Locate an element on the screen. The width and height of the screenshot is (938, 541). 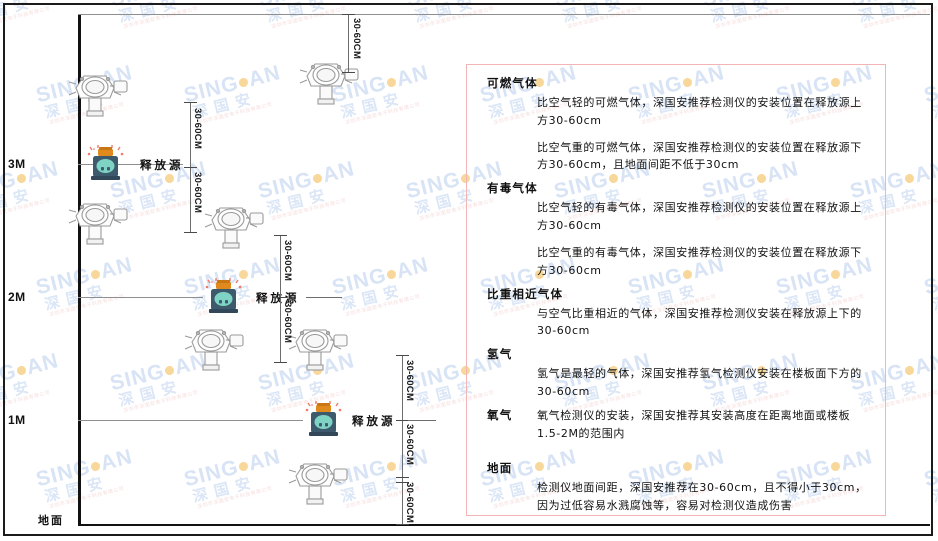
section-body: 氢气是最轻的气体，深国安推荐氢气检测仪安装在楼板面下方的30-60cm is located at coordinates (705, 383).